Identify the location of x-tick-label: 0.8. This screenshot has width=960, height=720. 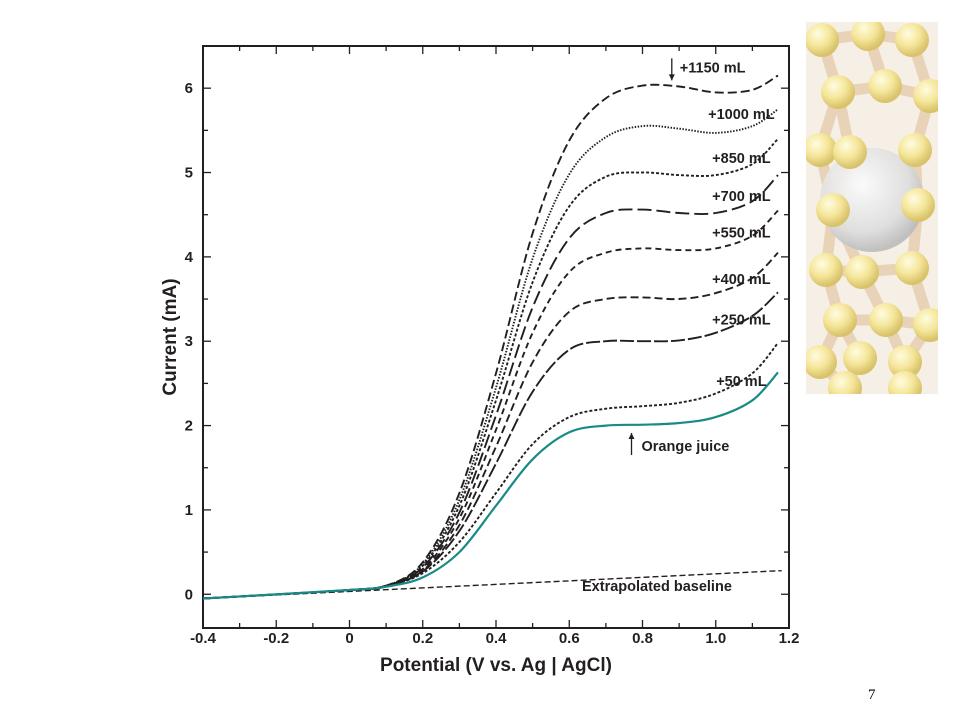
(642, 638).